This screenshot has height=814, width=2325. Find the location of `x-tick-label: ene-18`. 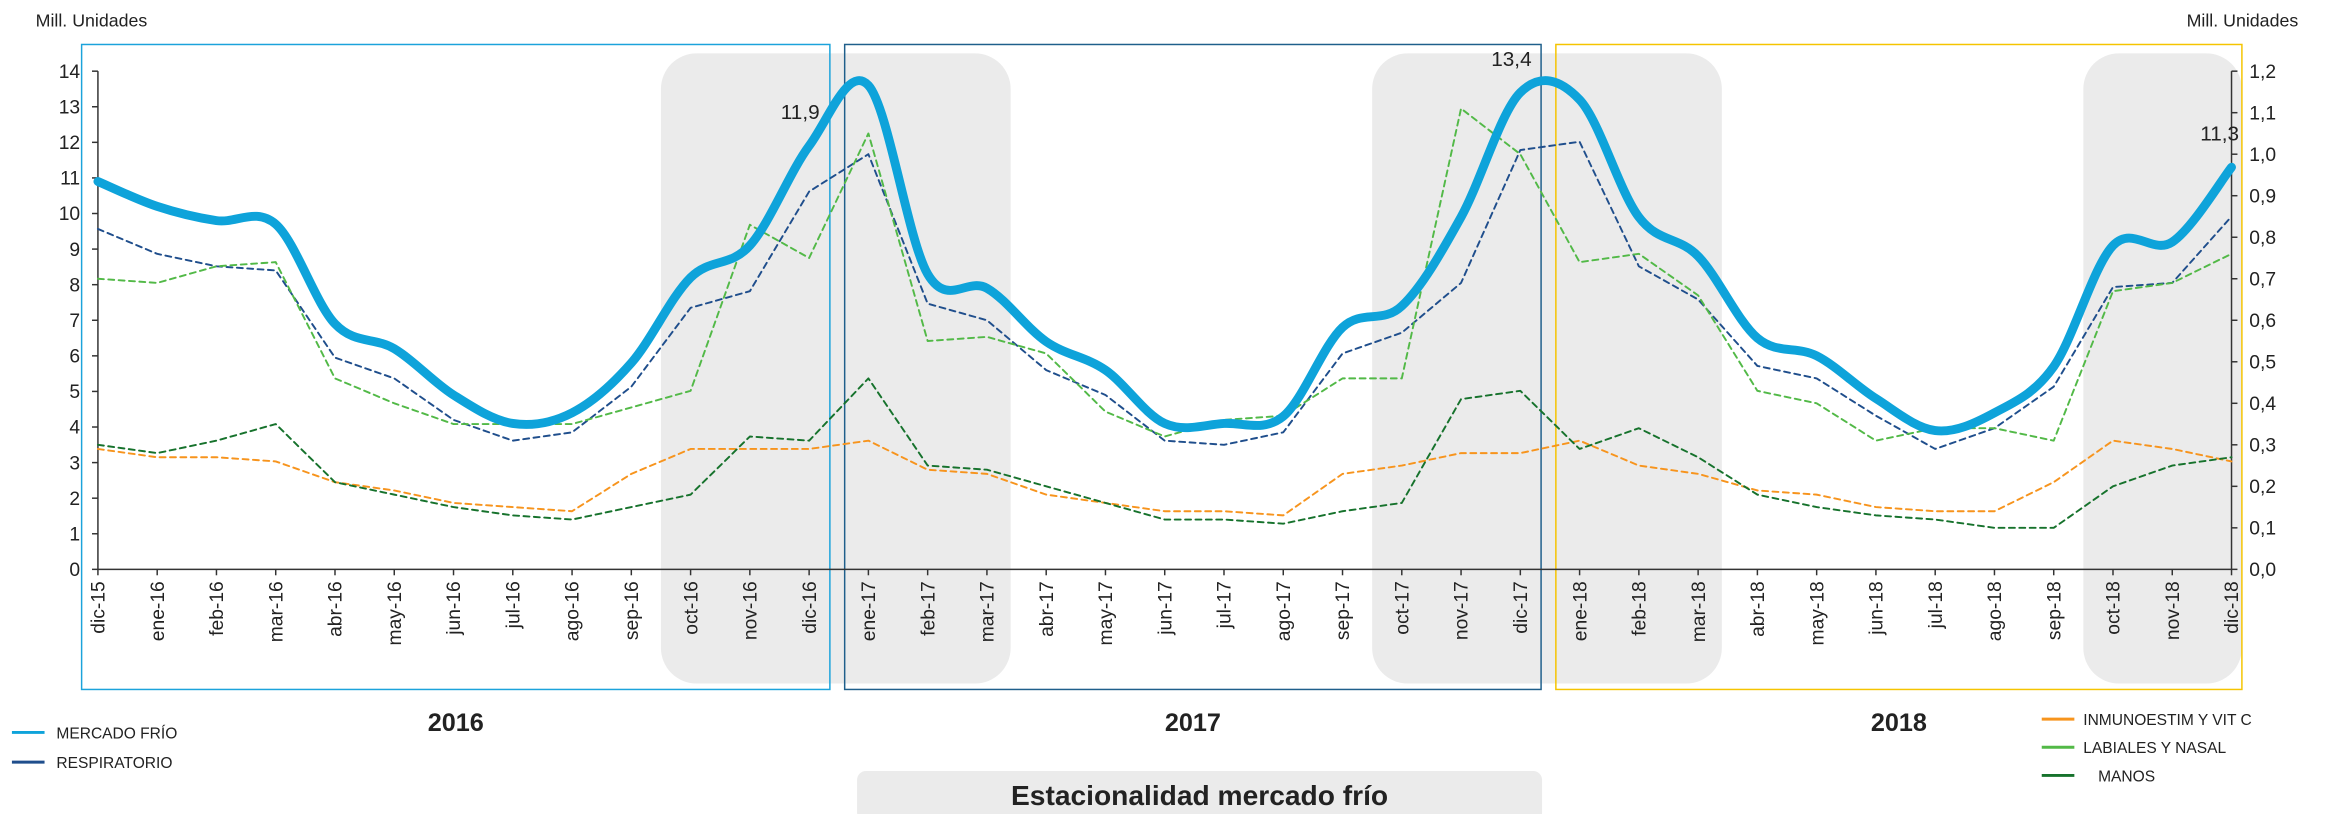

x-tick-label: ene-18 is located at coordinates (1580, 611).